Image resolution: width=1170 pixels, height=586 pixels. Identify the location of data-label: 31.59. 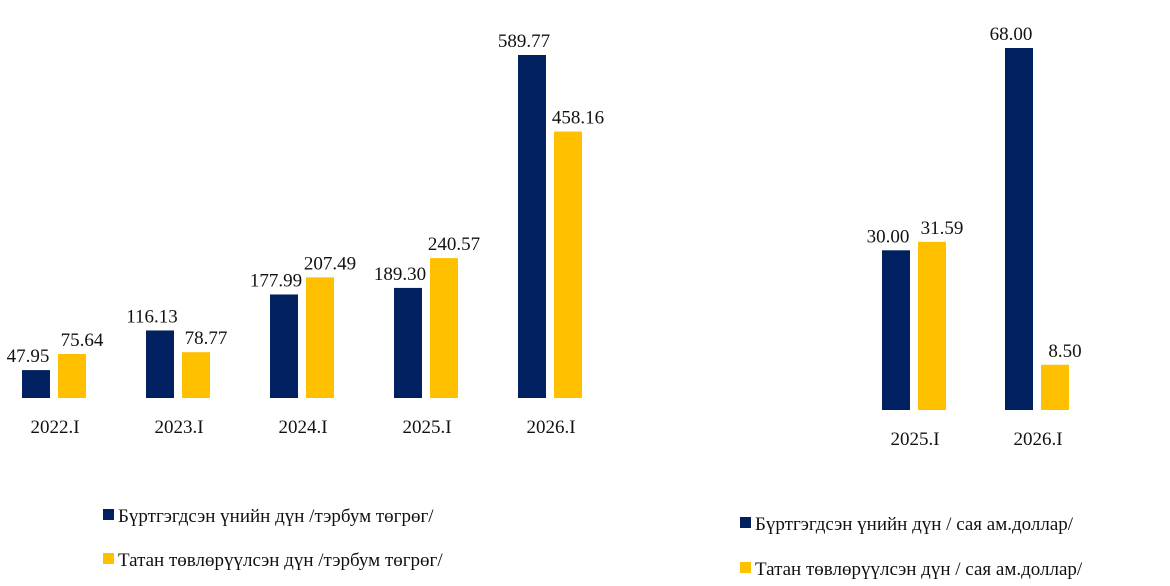
(942, 228).